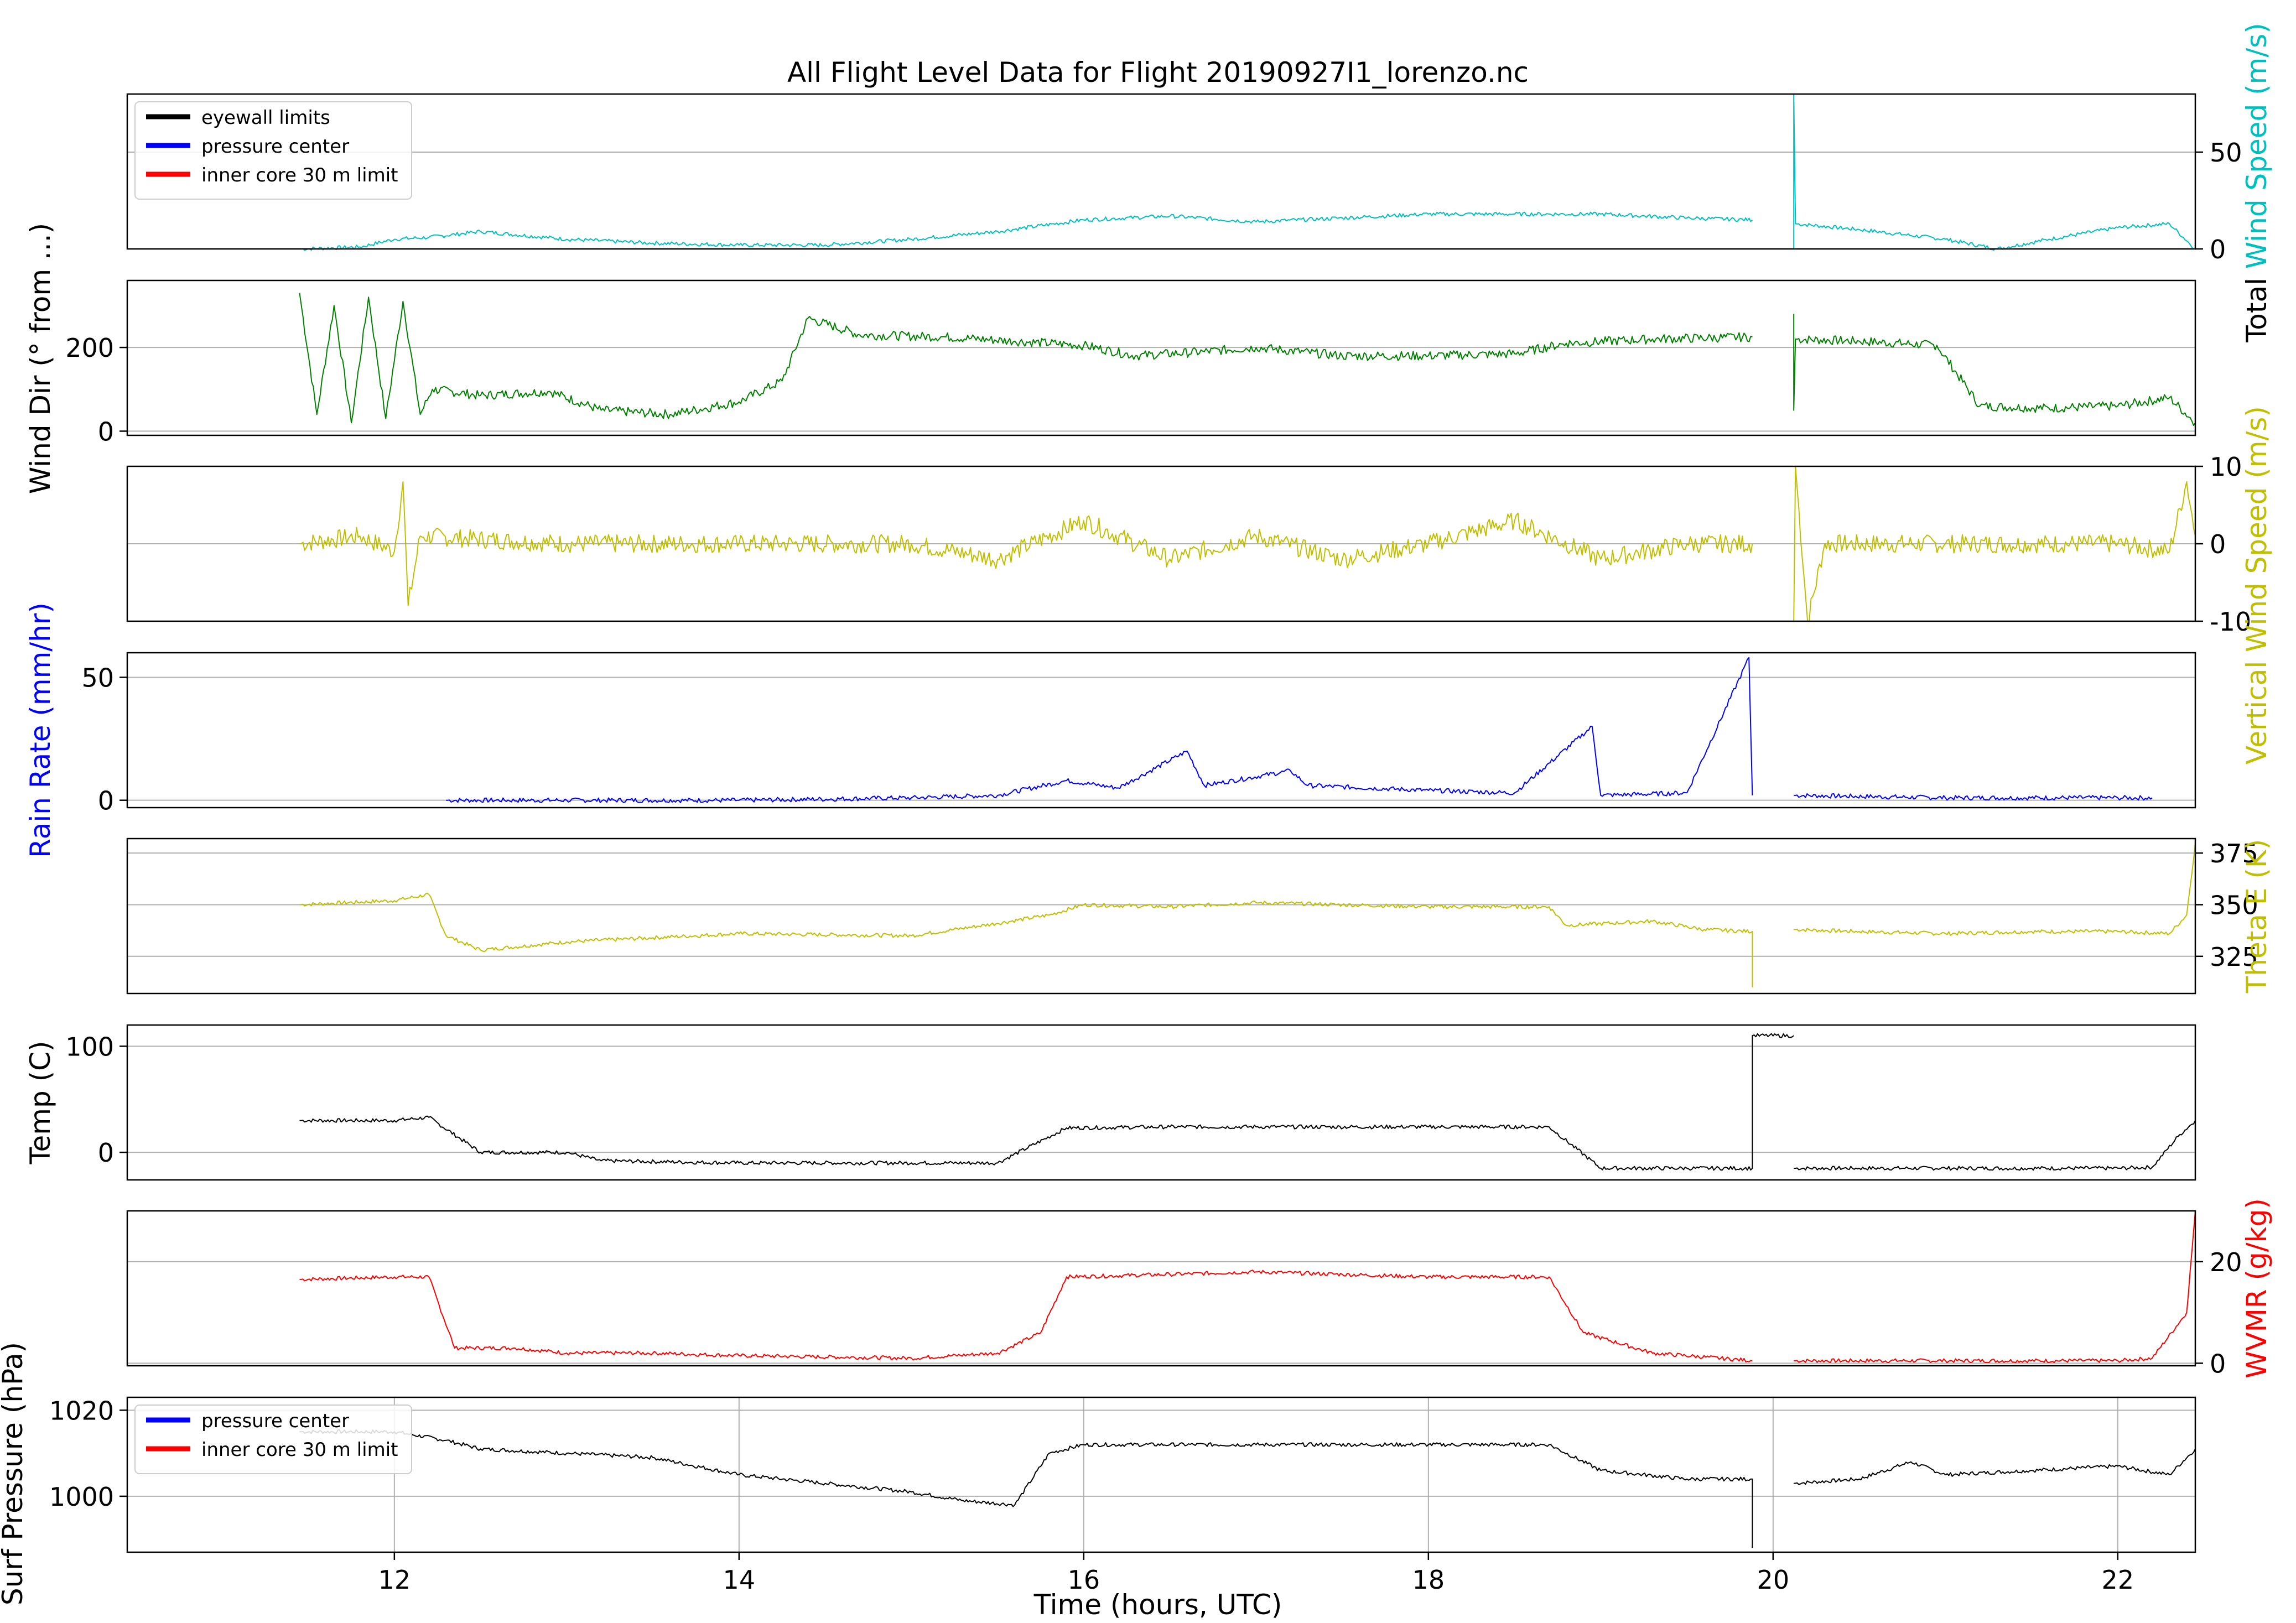 The width and height of the screenshot is (2296, 1623). I want to click on y-tick-label: 20, so click(2226, 1262).